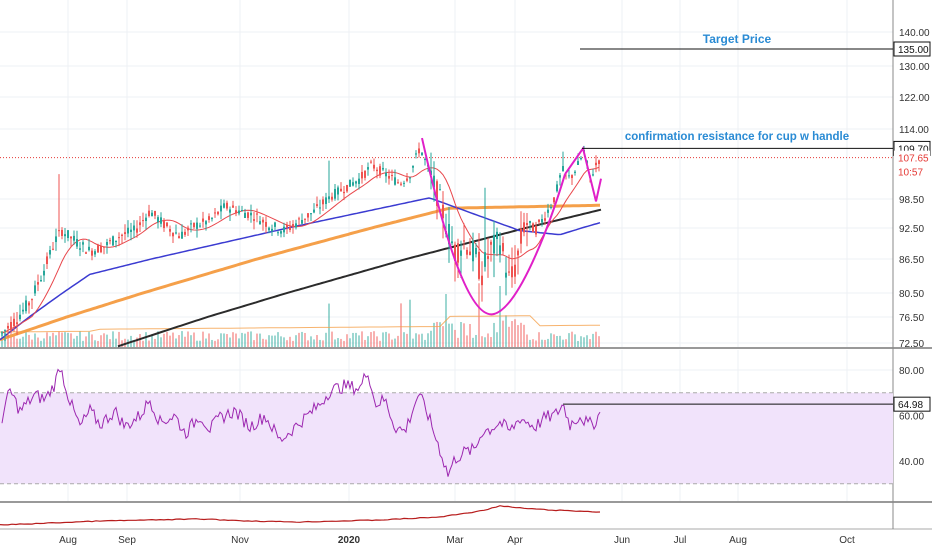  Describe the element at coordinates (912, 157) in the screenshot. I see `price-badge: 107.65` at that location.